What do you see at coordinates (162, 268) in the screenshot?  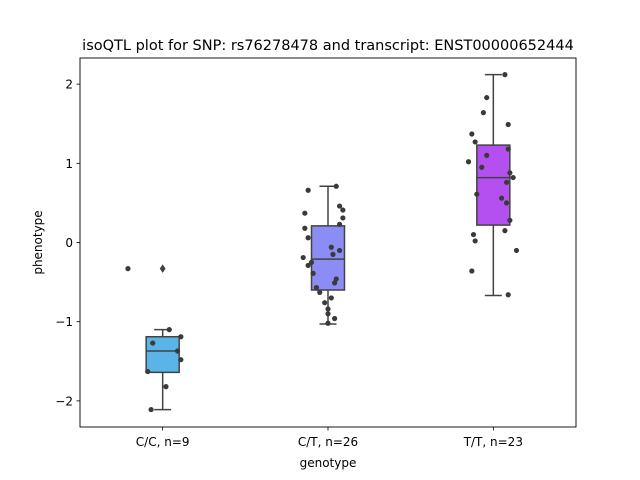 I see `outlier-marker` at bounding box center [162, 268].